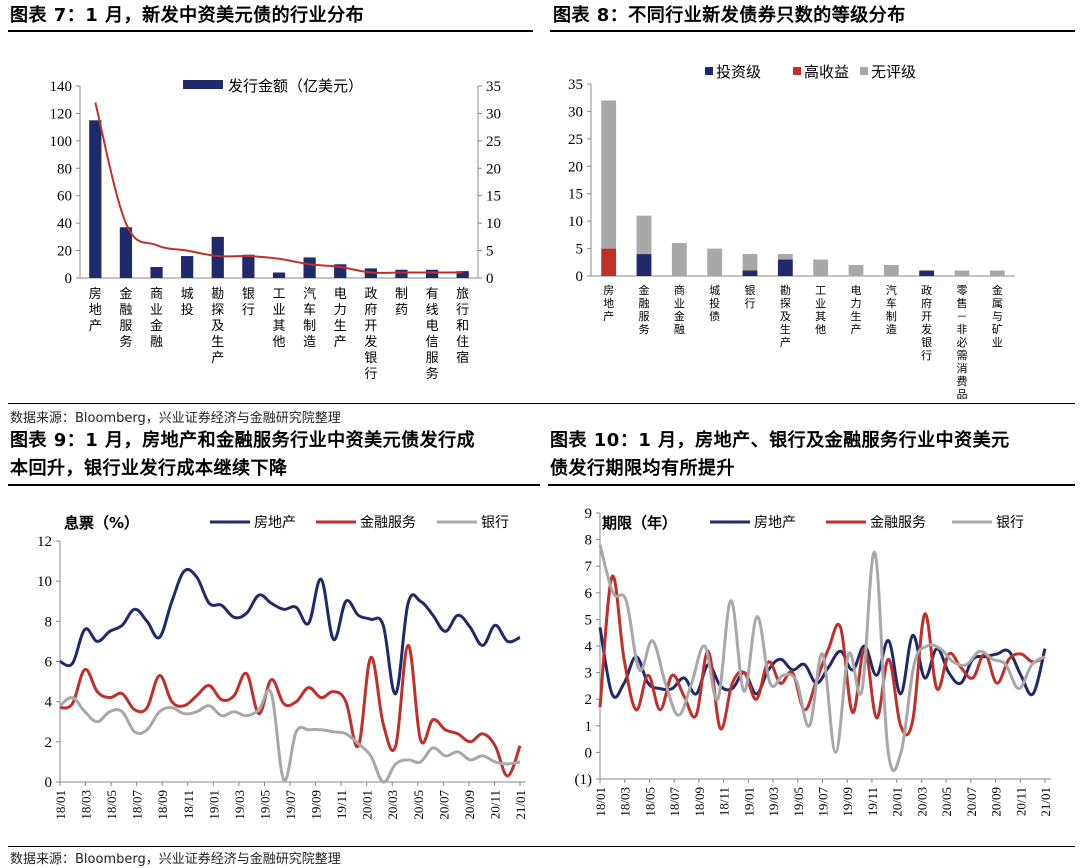 The width and height of the screenshot is (1080, 868). Describe the element at coordinates (101, 523) in the screenshot. I see `fig9-y-label: 息票（%）` at that location.